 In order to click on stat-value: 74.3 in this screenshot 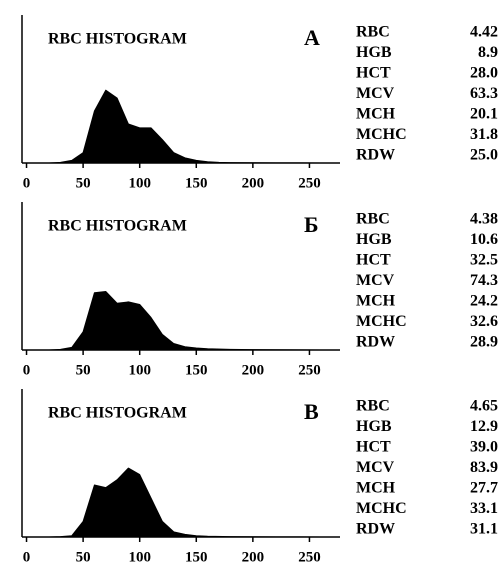, I will do `click(484, 280)`.